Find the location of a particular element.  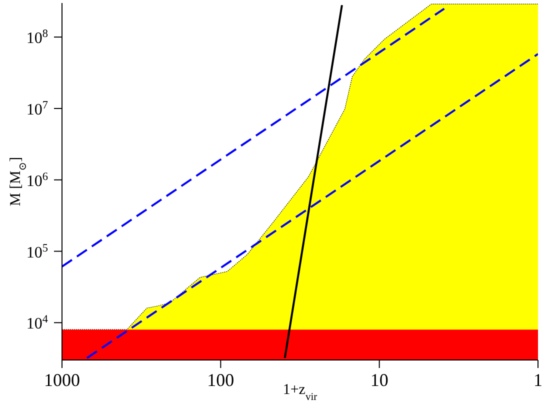

x-tick-label: 10 is located at coordinates (379, 380).